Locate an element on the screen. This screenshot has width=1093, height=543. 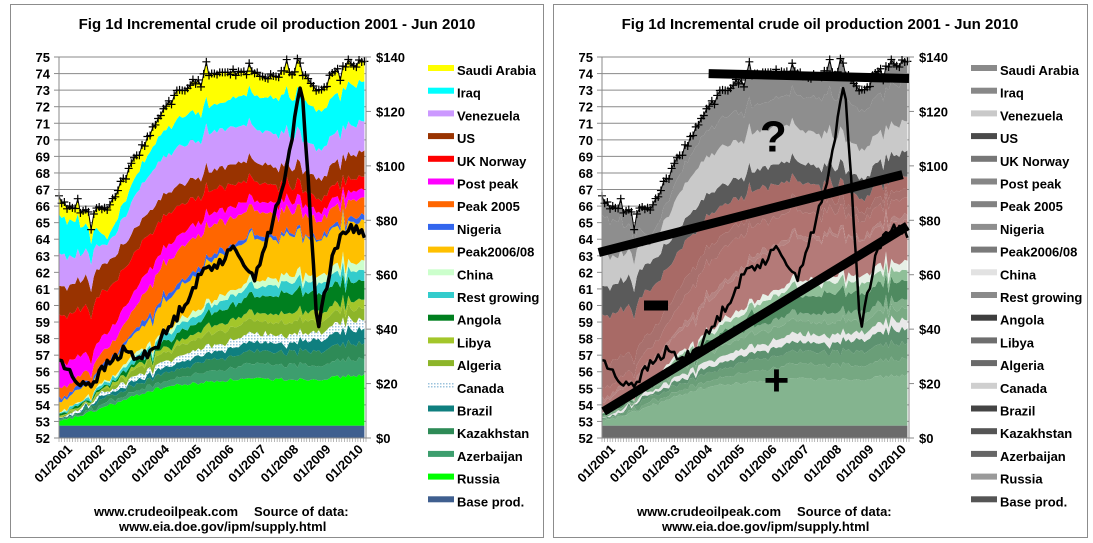
y-tick-label: 58 is located at coordinates (43, 339).